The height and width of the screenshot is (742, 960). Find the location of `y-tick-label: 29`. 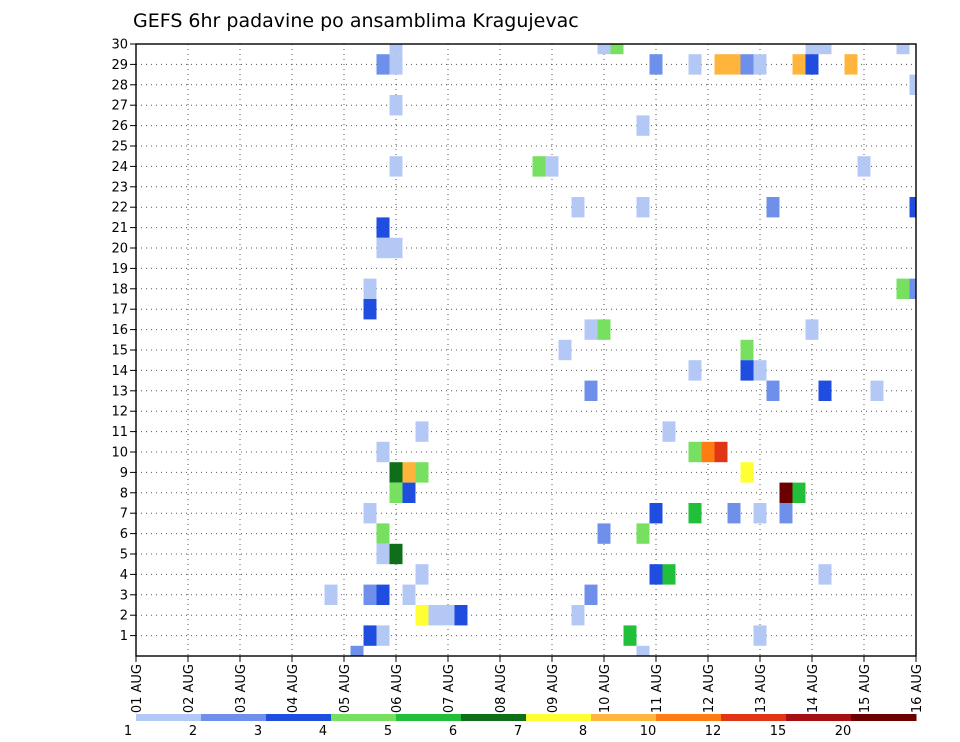

y-tick-label: 29 is located at coordinates (119, 65).